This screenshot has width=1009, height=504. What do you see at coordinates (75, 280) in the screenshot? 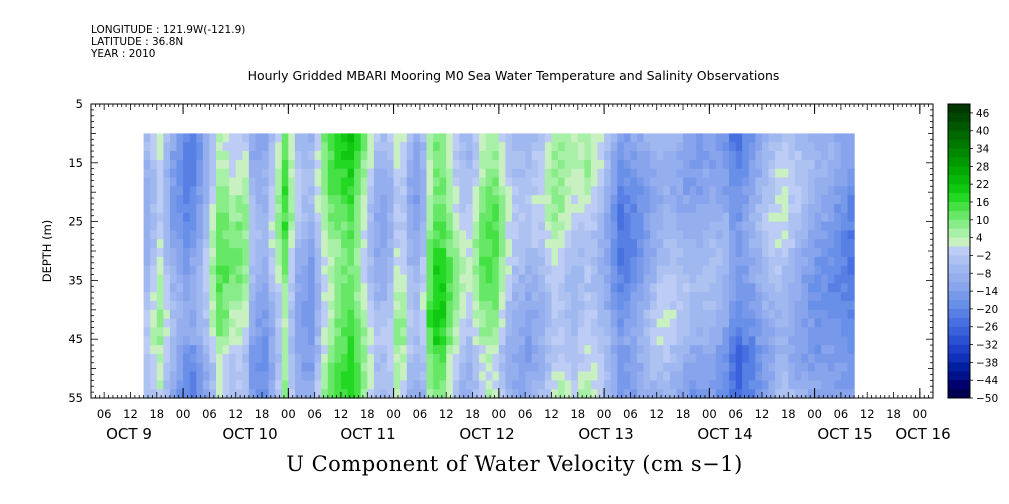
I see `y-tick-label: 35` at bounding box center [75, 280].